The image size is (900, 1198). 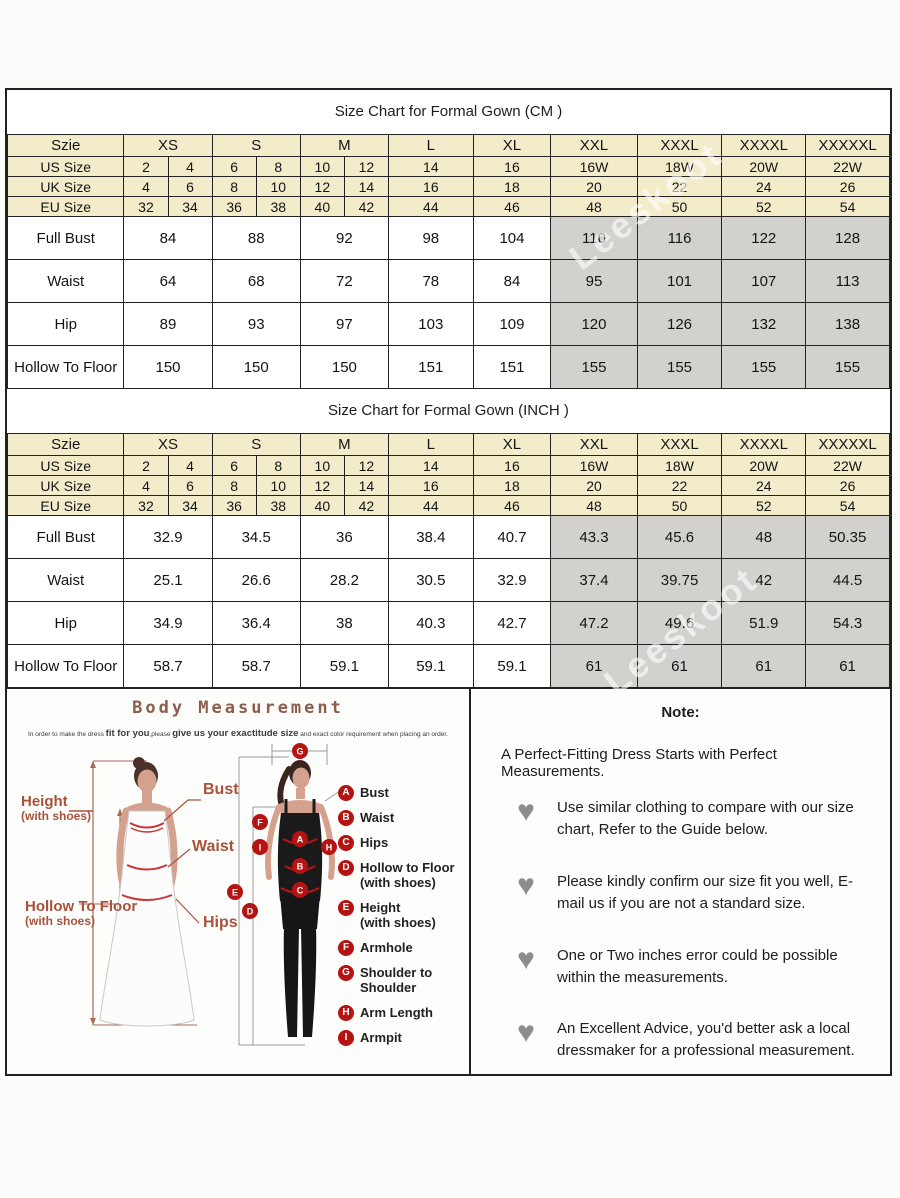 I want to click on size-header-cell: XS, so click(x=168, y=444).